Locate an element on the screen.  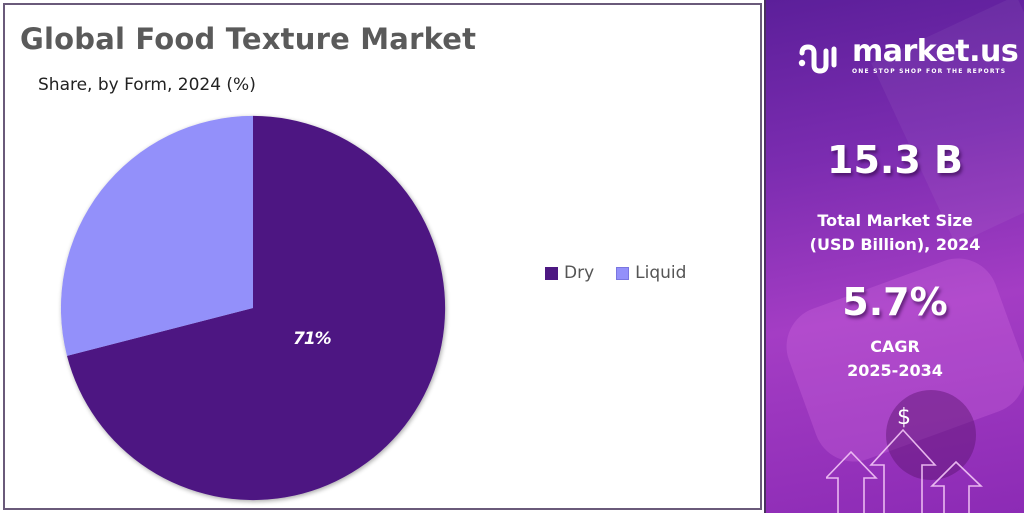
market-us-logo-icon is located at coordinates (817, 58).